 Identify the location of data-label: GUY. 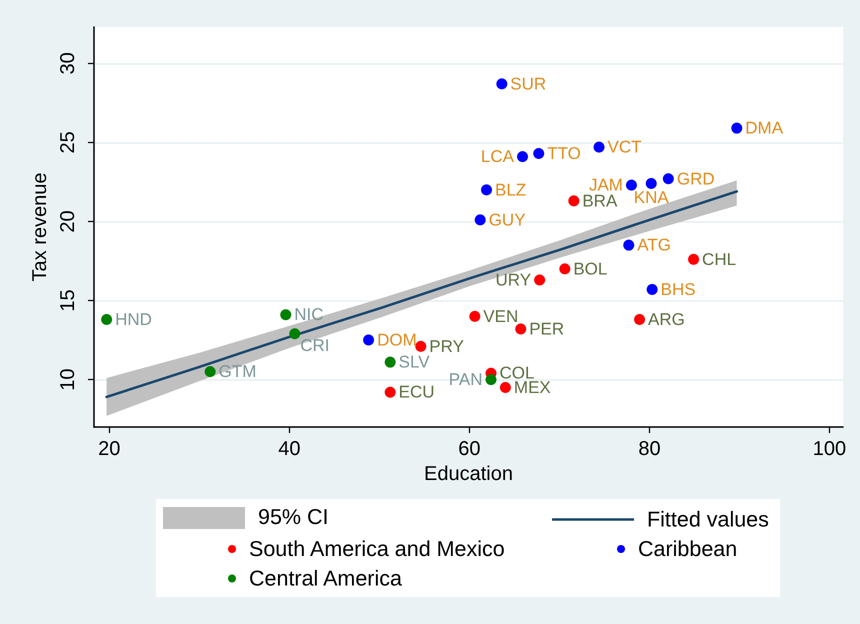
(507, 220).